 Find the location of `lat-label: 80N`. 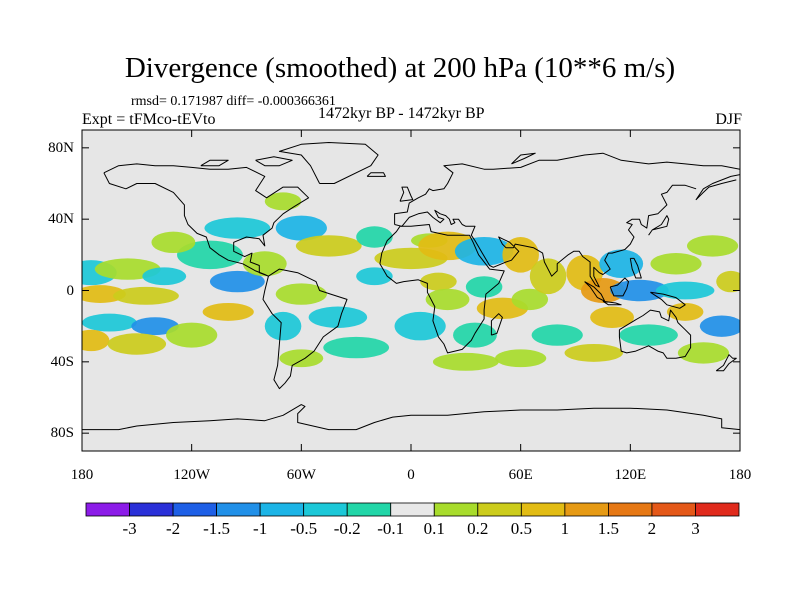

lat-label: 80N is located at coordinates (61, 147).